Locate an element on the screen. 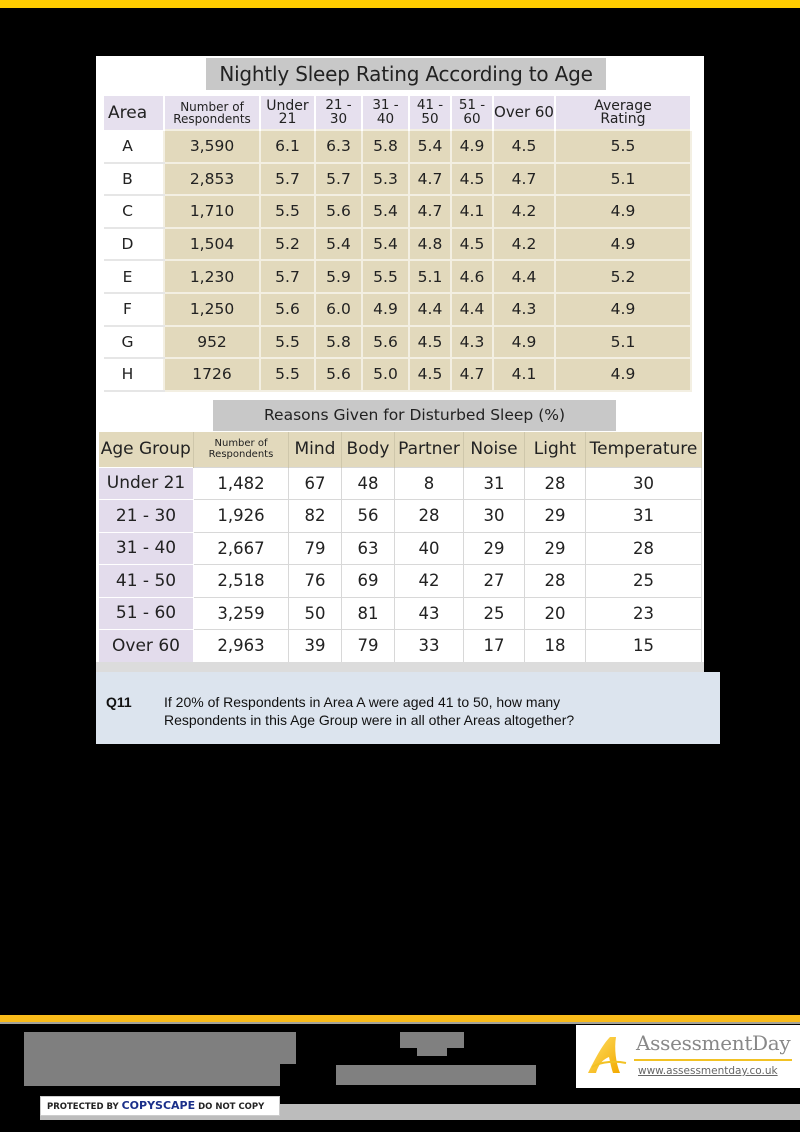  cell-light: 18 is located at coordinates (555, 646).